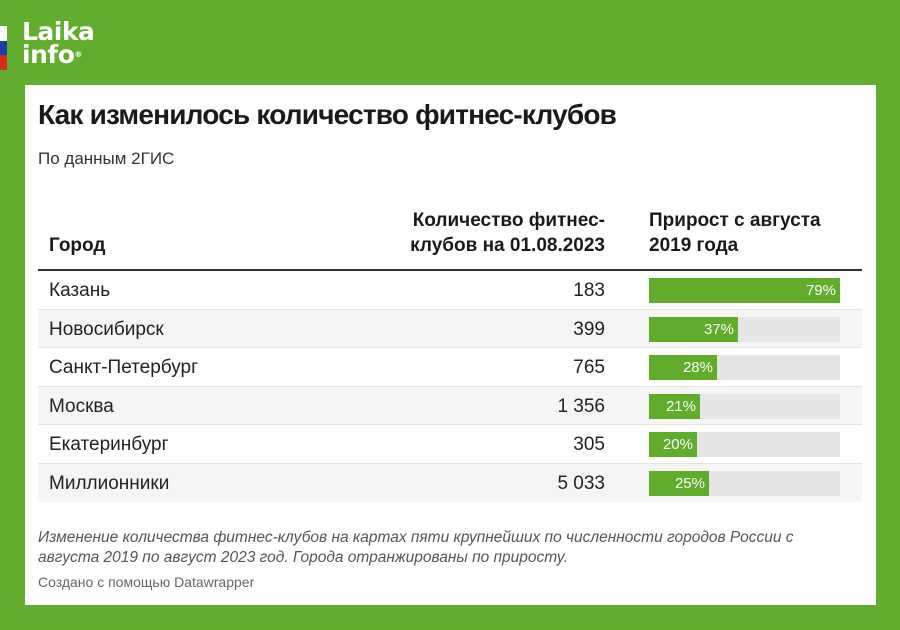  I want to click on column-header-count: Количество фитнес-клубов на 01.08.2023, so click(507, 233).